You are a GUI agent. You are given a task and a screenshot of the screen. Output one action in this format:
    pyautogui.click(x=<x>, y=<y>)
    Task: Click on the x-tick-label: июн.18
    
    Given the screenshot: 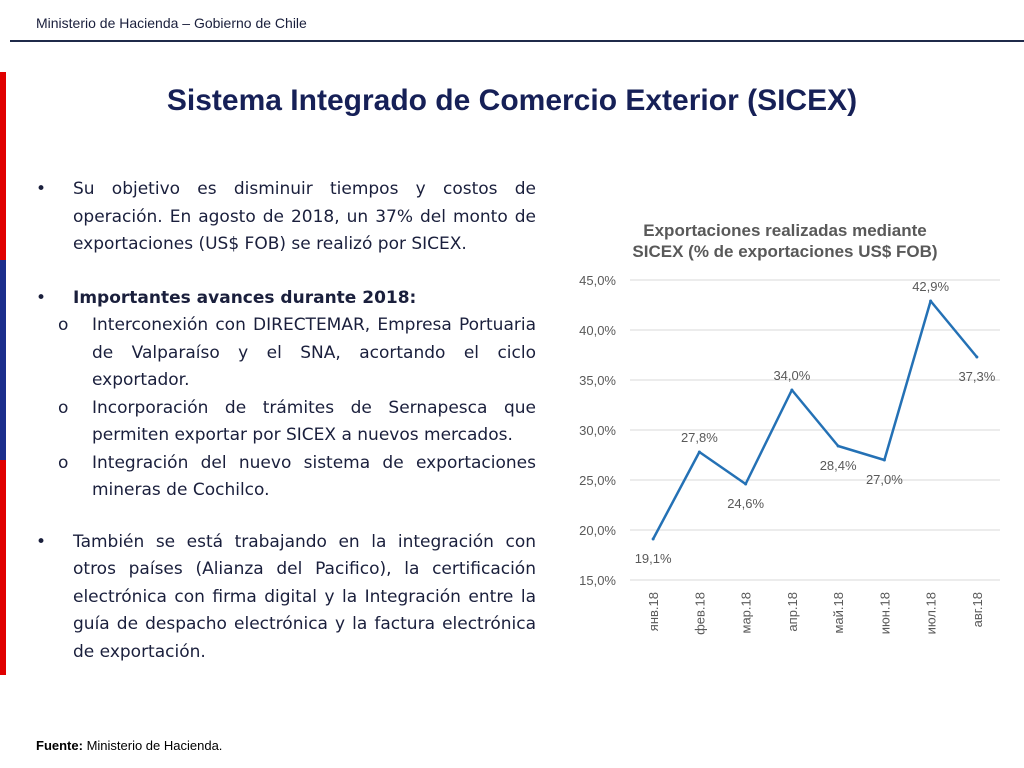 What is the action you would take?
    pyautogui.click(x=884, y=613)
    